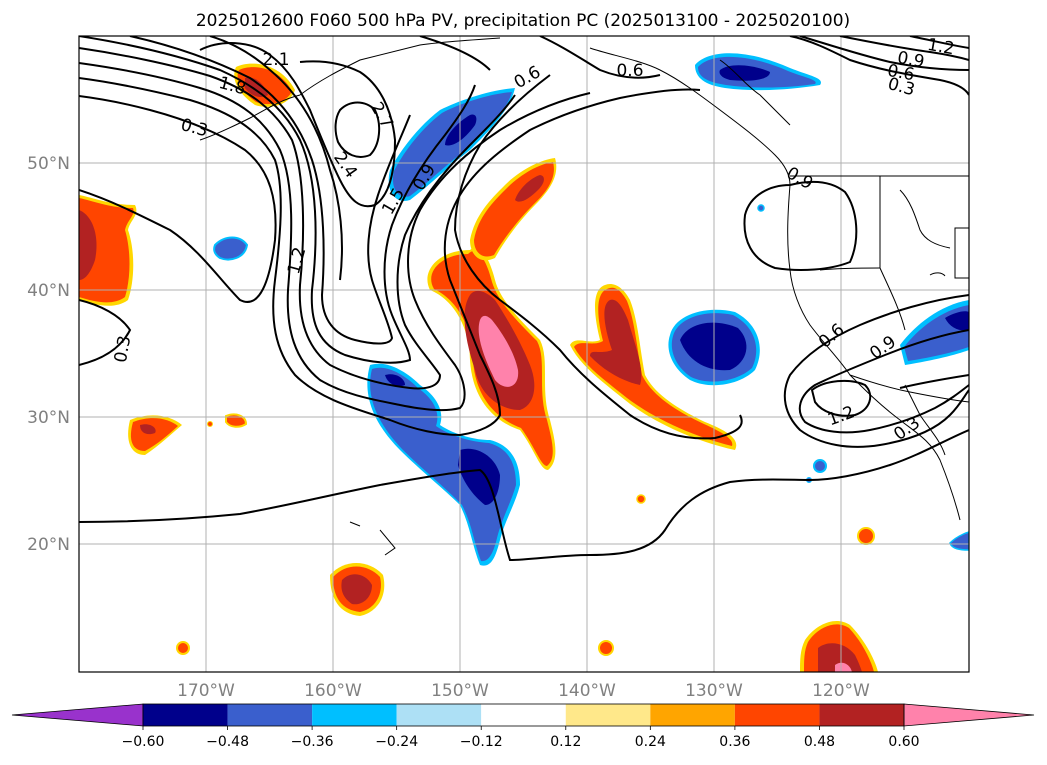 The width and height of the screenshot is (1047, 765). Describe the element at coordinates (565, 742) in the screenshot. I see `colorbar-tick-label: 0.12` at that location.